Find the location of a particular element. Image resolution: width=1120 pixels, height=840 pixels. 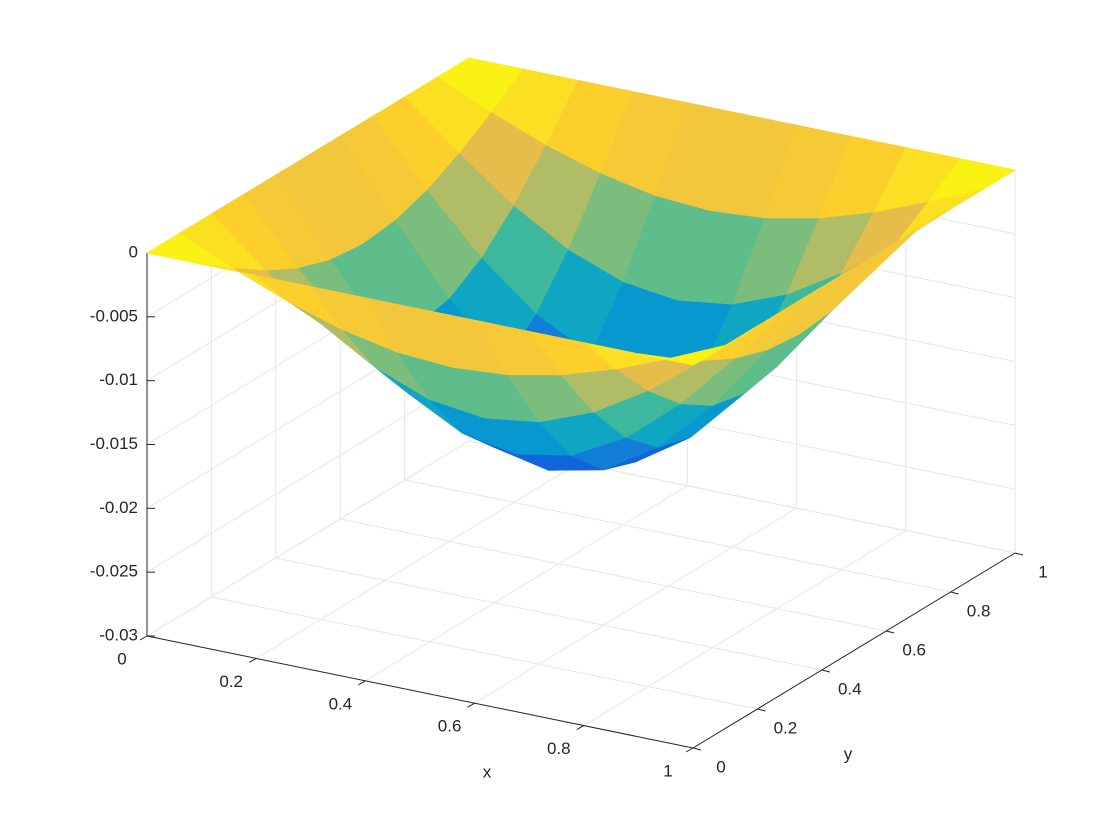

z-tick-label: -0.025 is located at coordinates (114, 571).